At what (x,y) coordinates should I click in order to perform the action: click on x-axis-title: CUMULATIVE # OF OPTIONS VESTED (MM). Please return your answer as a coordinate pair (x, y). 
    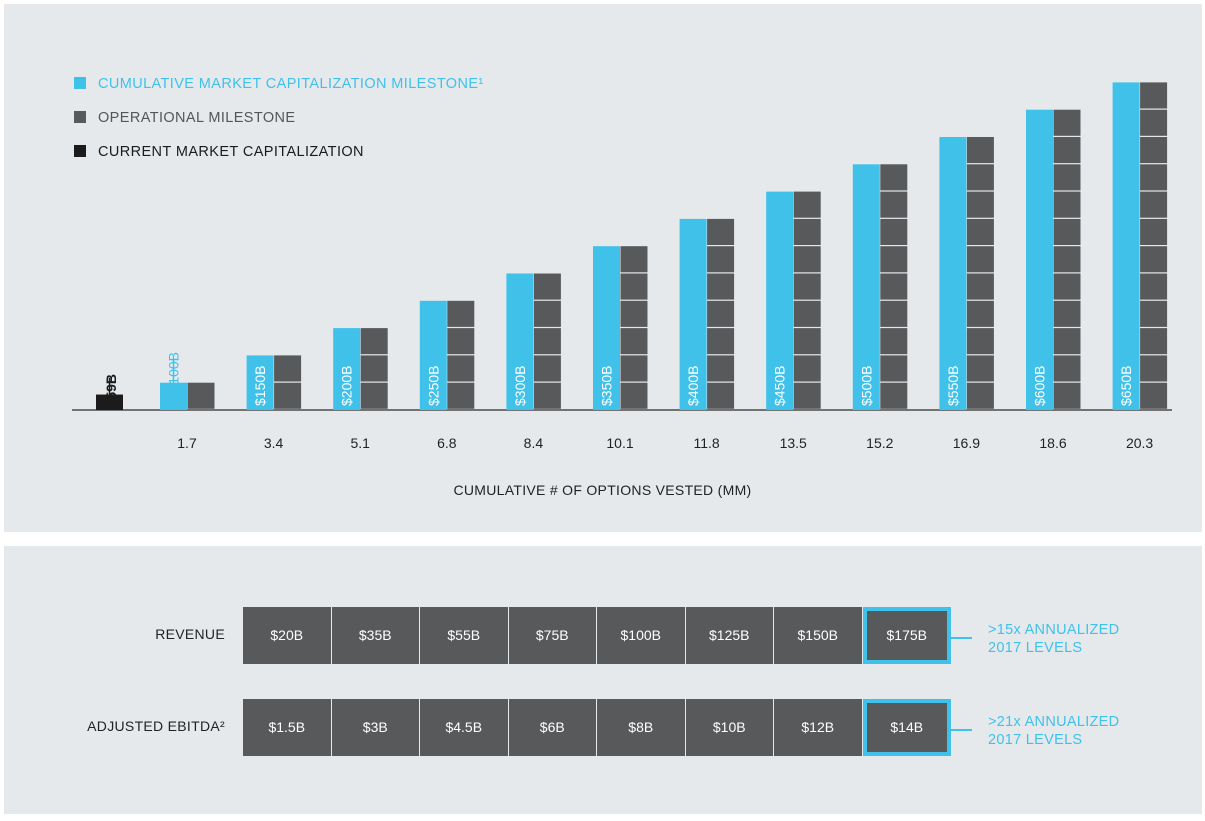
    Looking at the image, I should click on (602, 490).